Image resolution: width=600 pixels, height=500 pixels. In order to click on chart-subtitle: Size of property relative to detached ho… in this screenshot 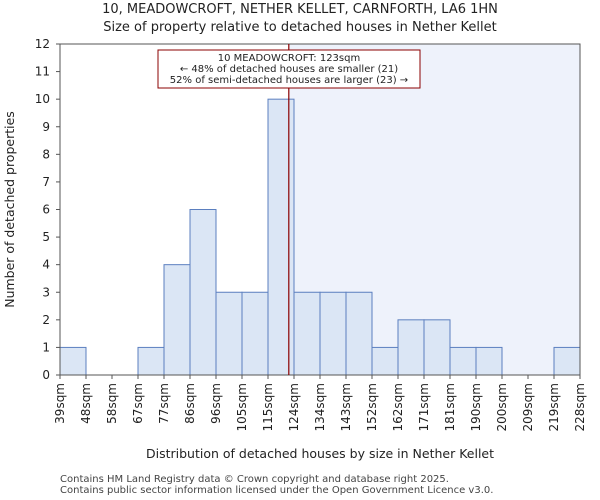, I will do `click(300, 27)`.